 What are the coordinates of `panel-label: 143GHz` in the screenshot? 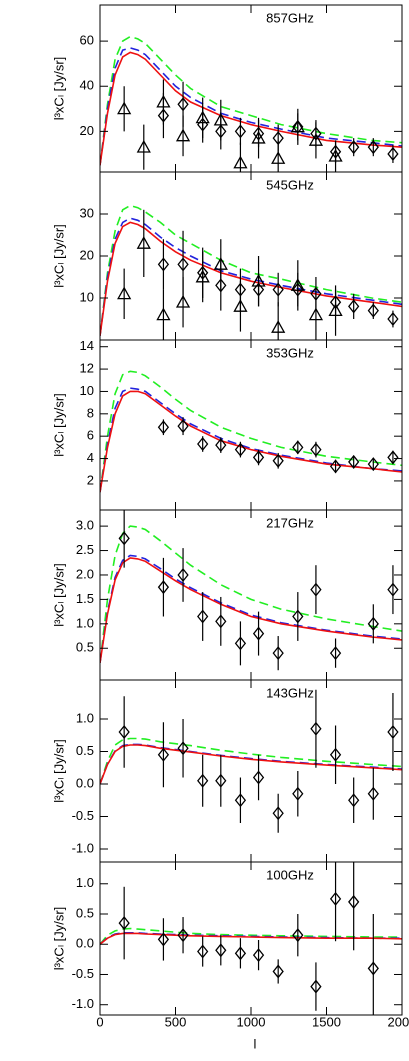 It's located at (290, 692).